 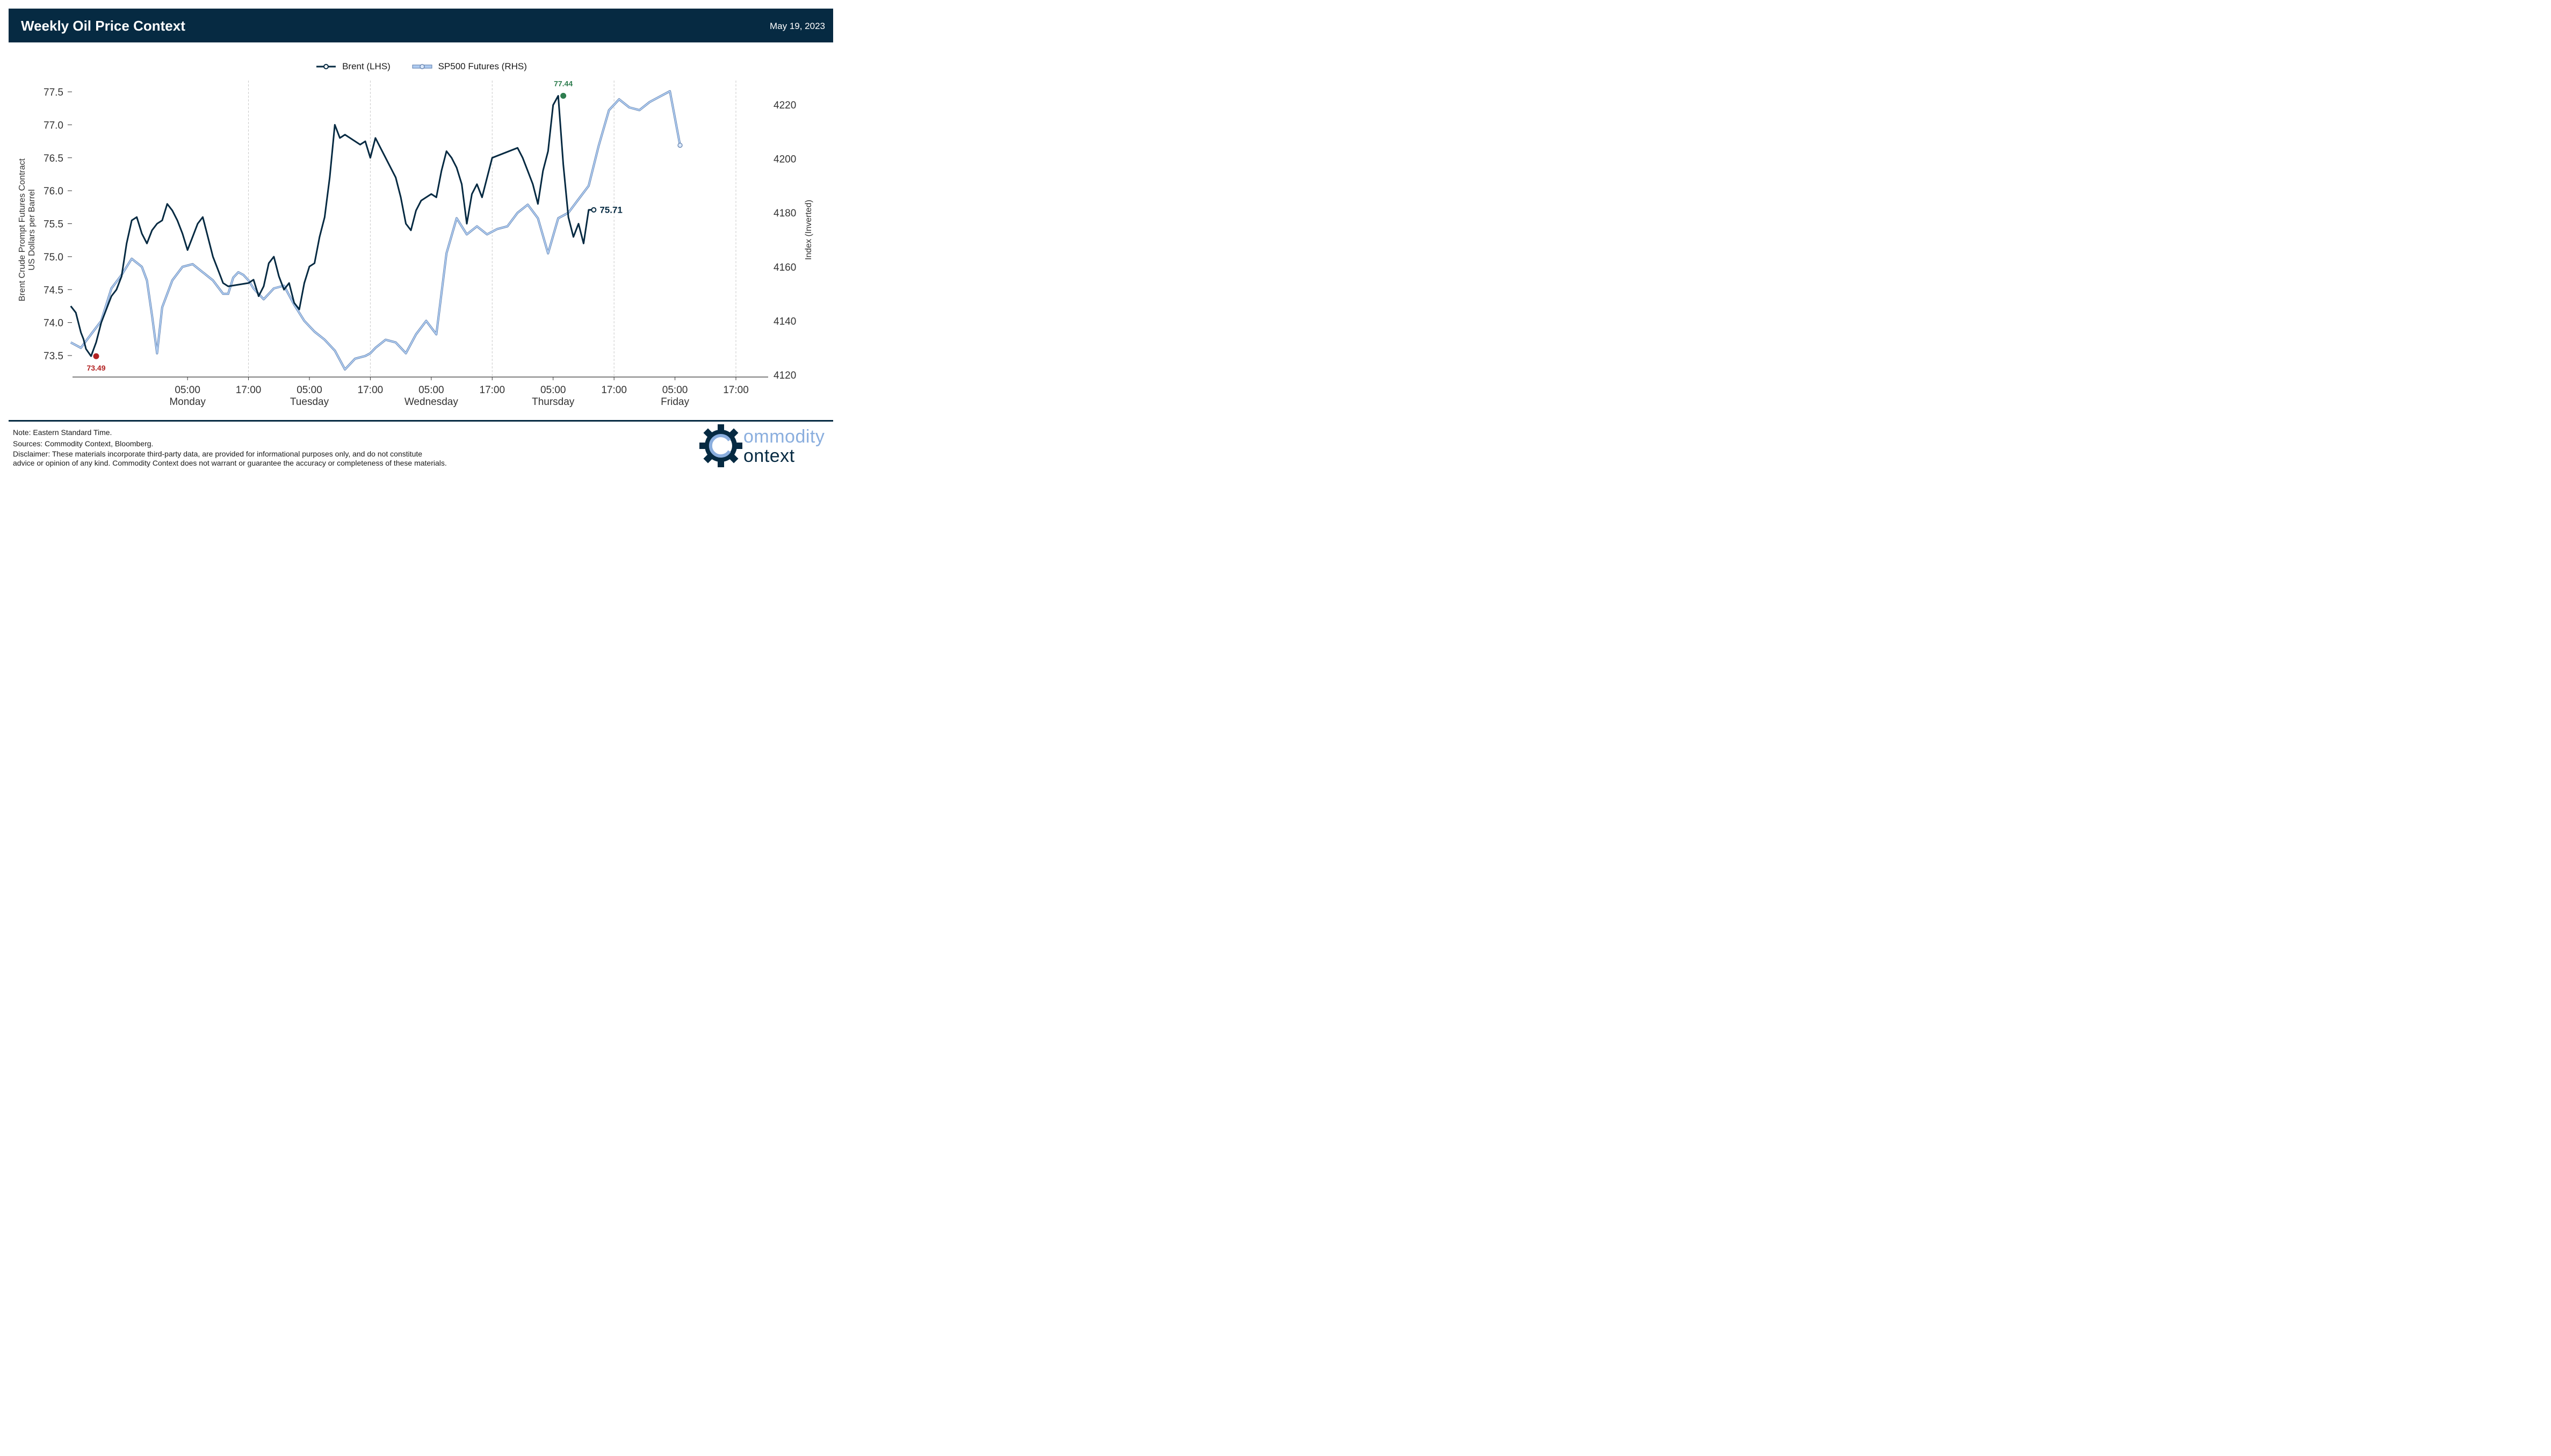 I want to click on x-tick-sublabel-6: Thursday, so click(x=553, y=402).